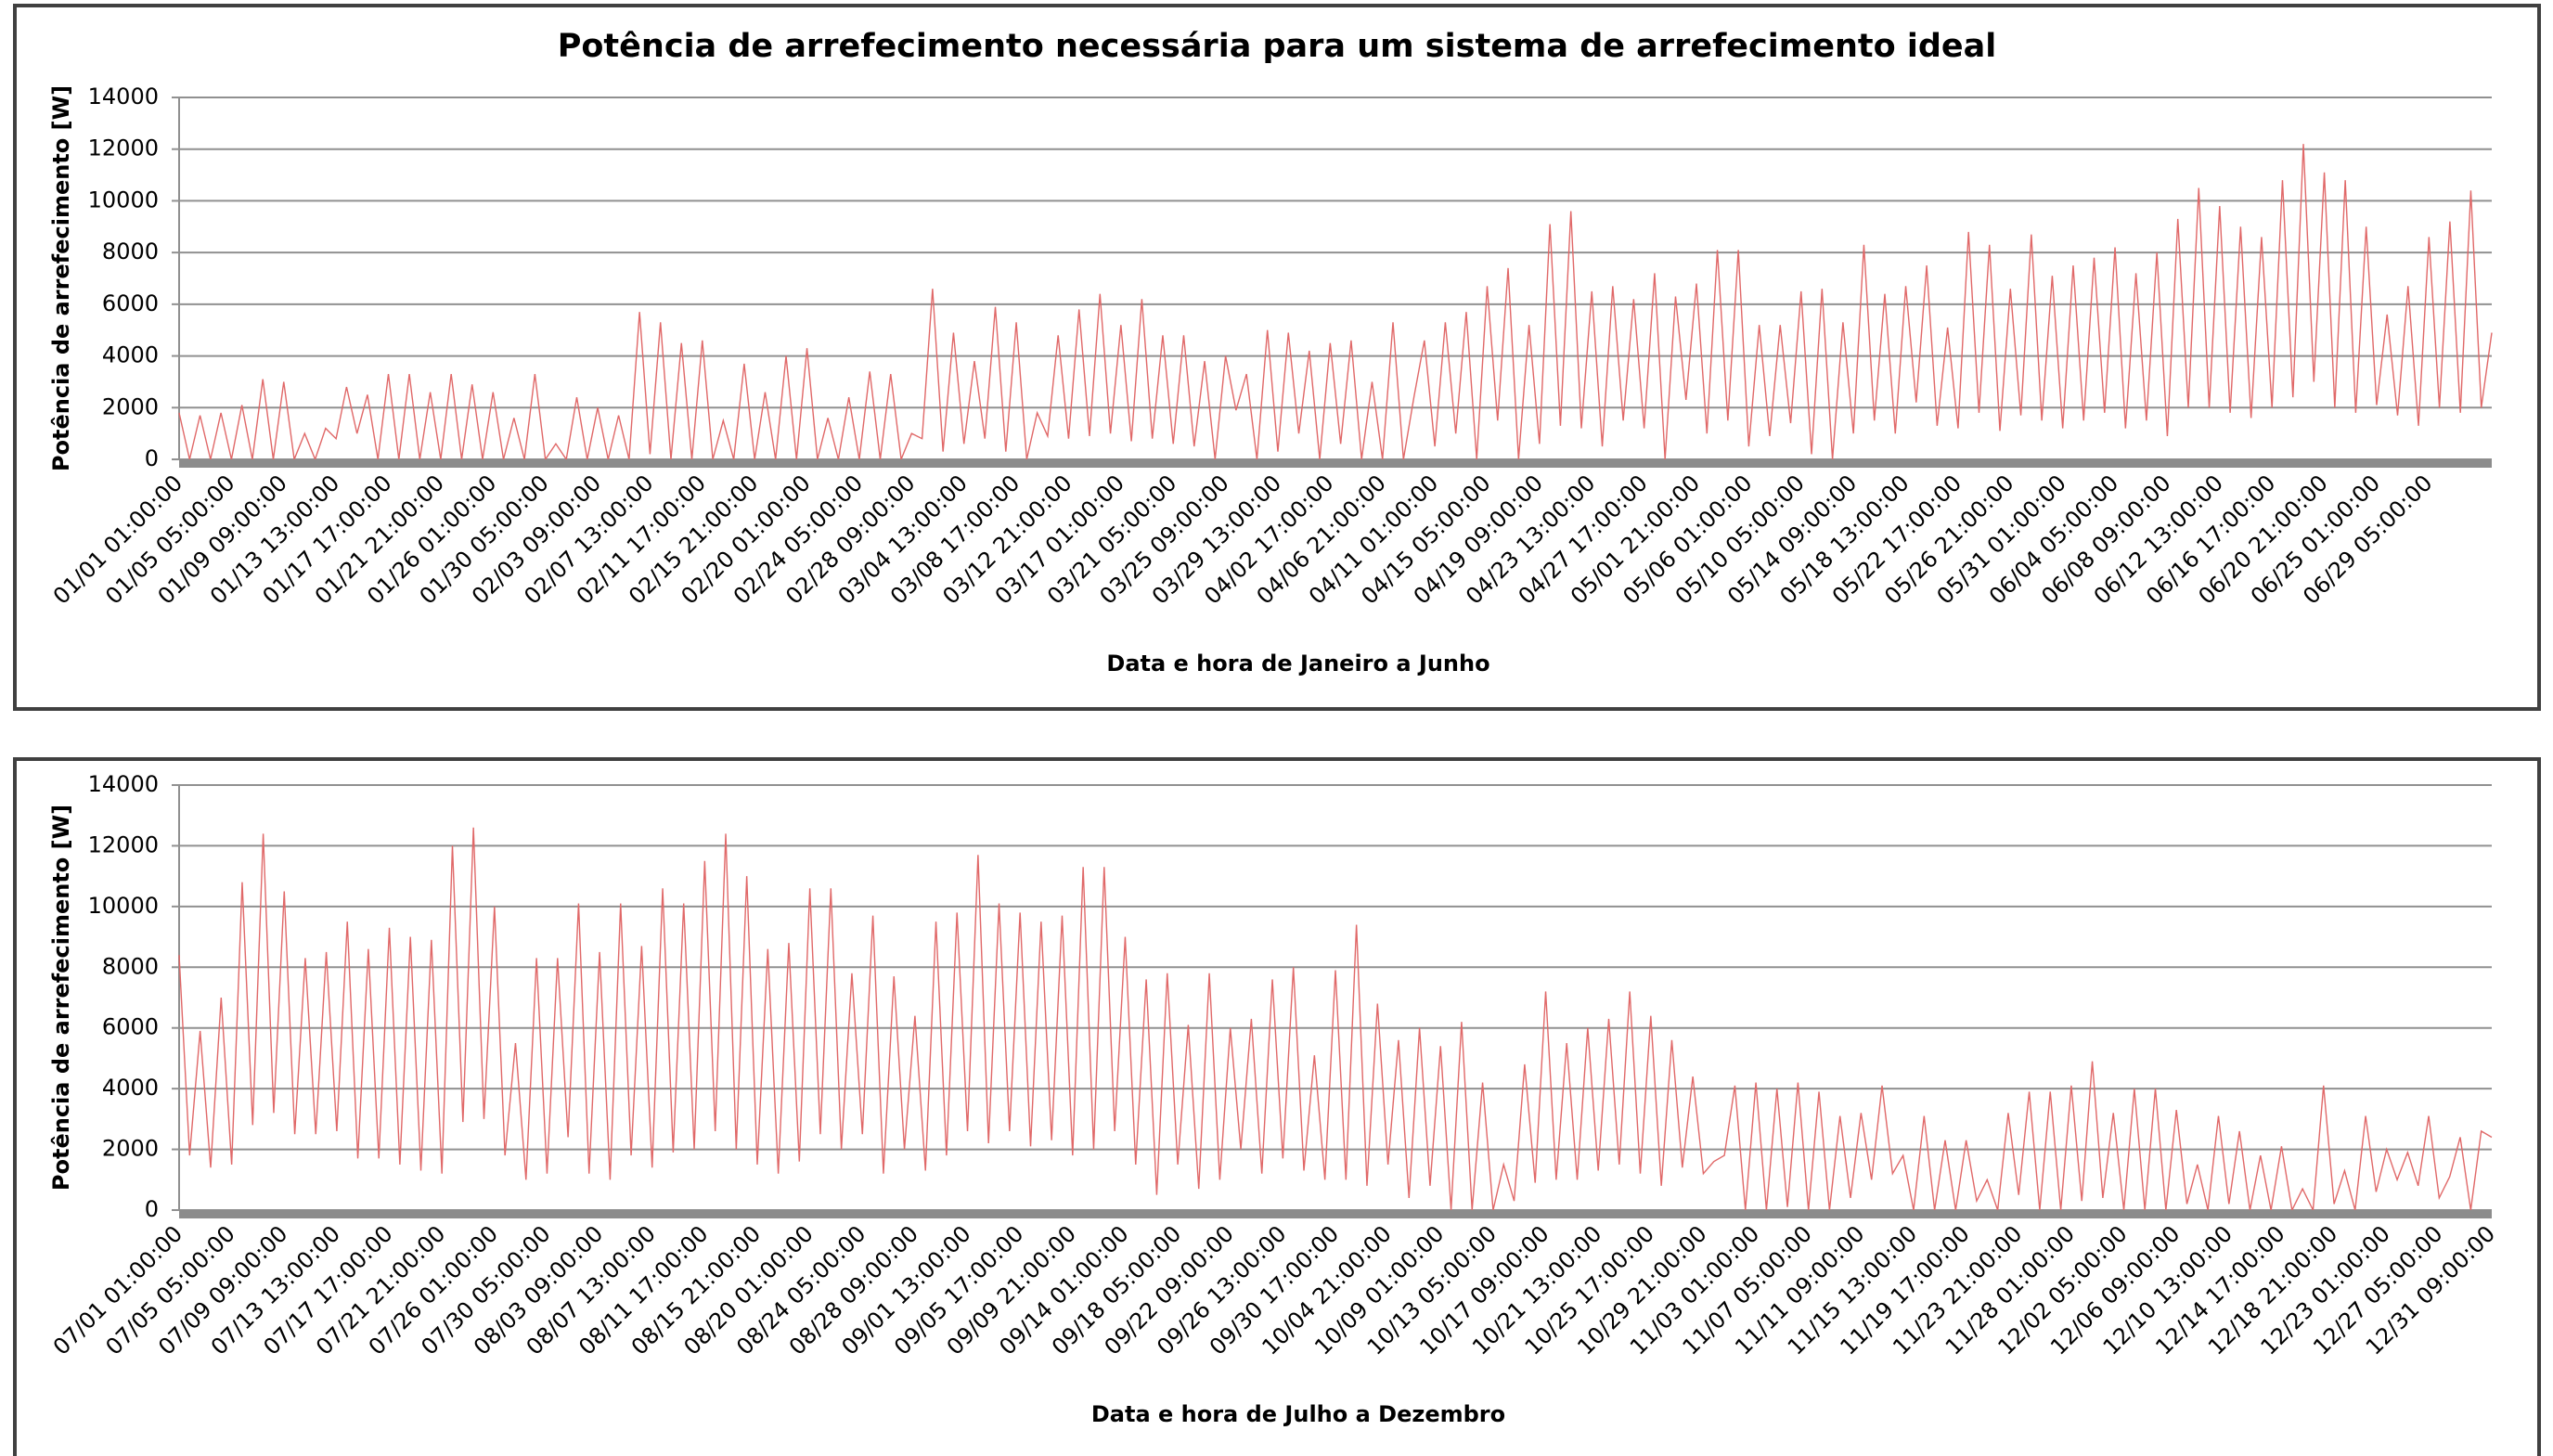 This screenshot has width=2553, height=1456. I want to click on x-axis-title: Data e hora de Janeiro a Junho, so click(1298, 663).